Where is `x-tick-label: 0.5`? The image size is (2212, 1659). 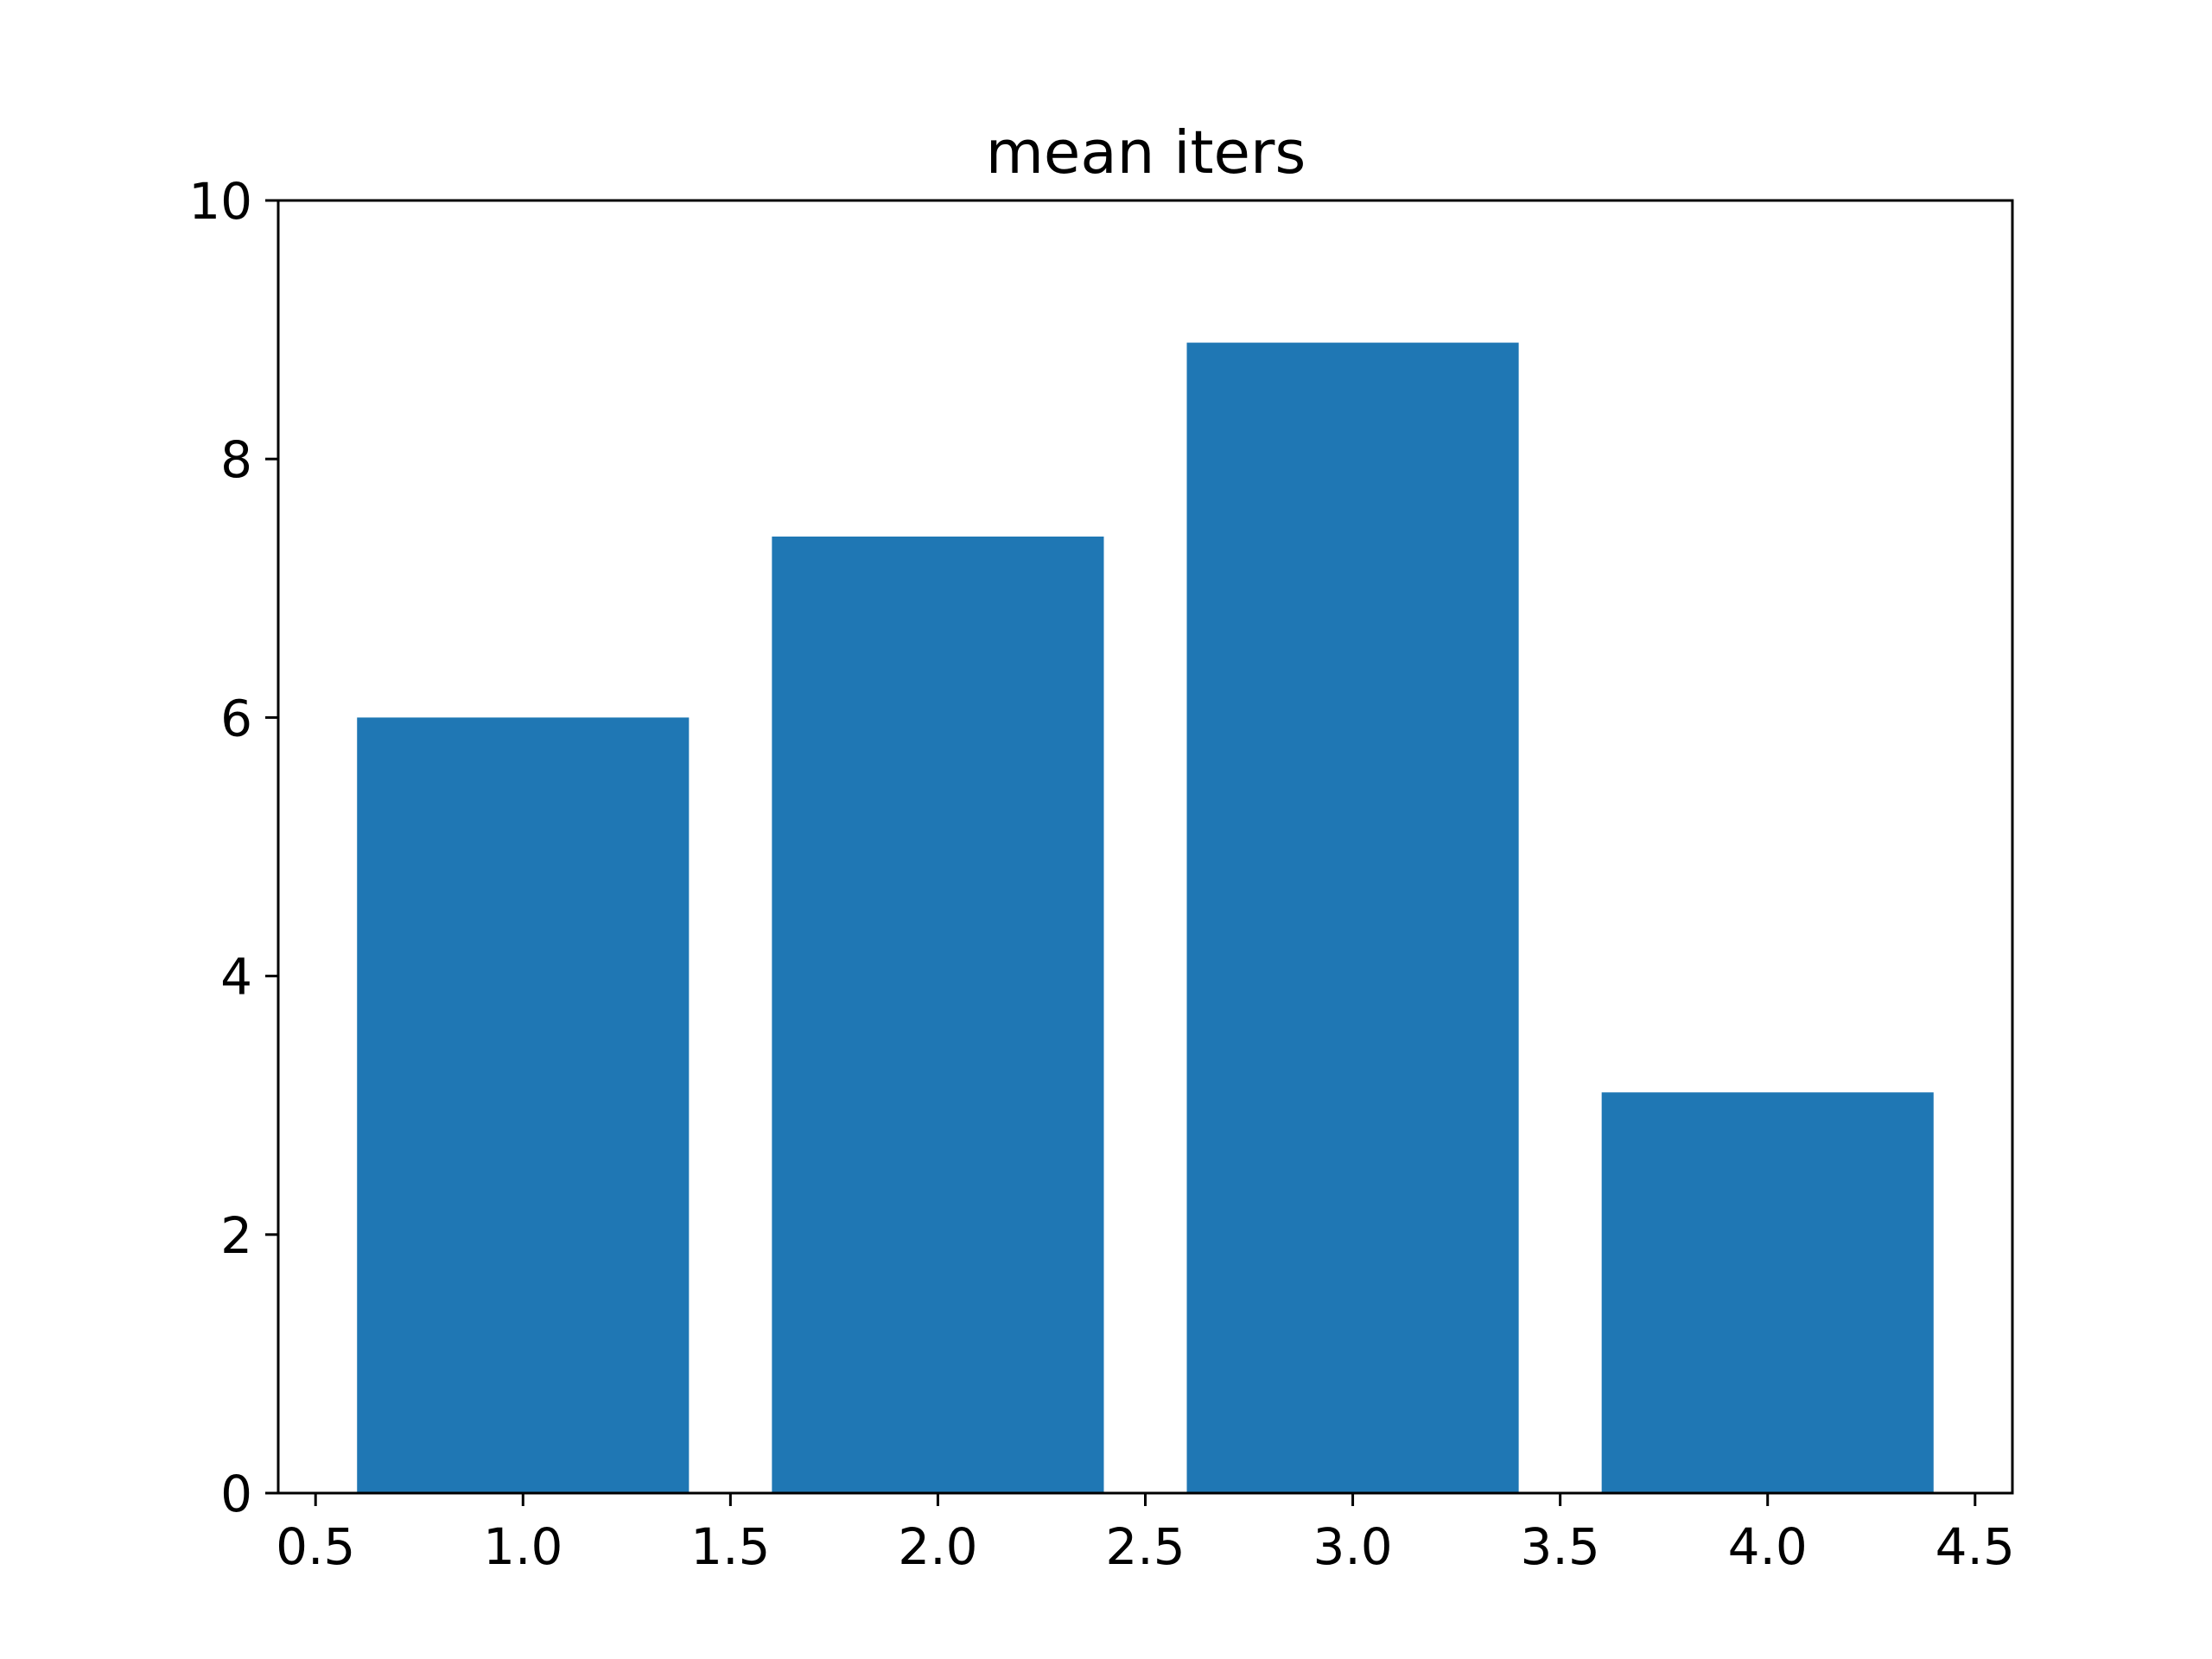 x-tick-label: 0.5 is located at coordinates (315, 1546).